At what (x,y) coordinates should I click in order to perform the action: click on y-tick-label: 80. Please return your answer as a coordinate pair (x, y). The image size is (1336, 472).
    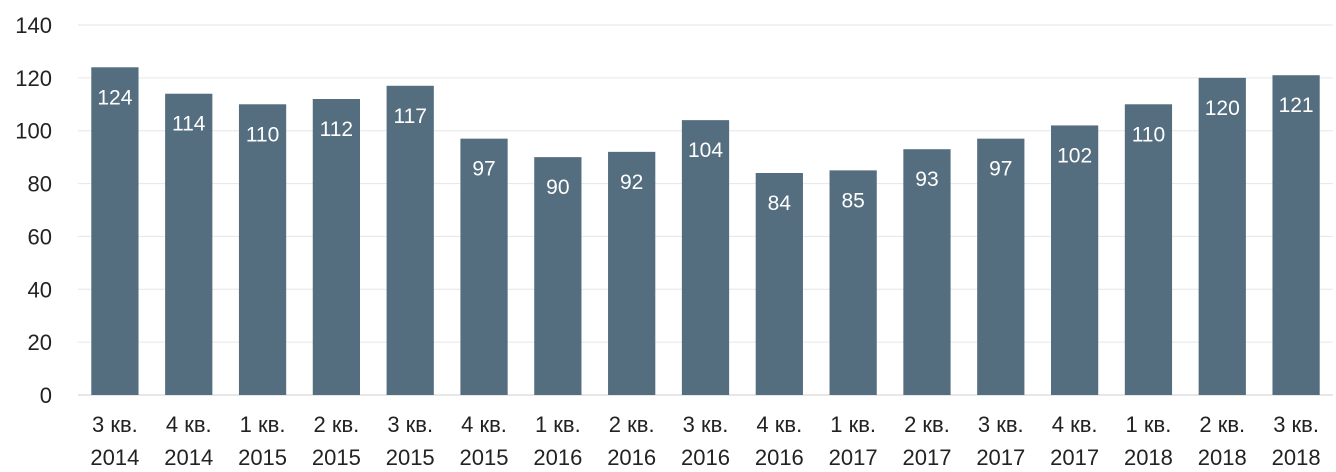
    Looking at the image, I should click on (40, 184).